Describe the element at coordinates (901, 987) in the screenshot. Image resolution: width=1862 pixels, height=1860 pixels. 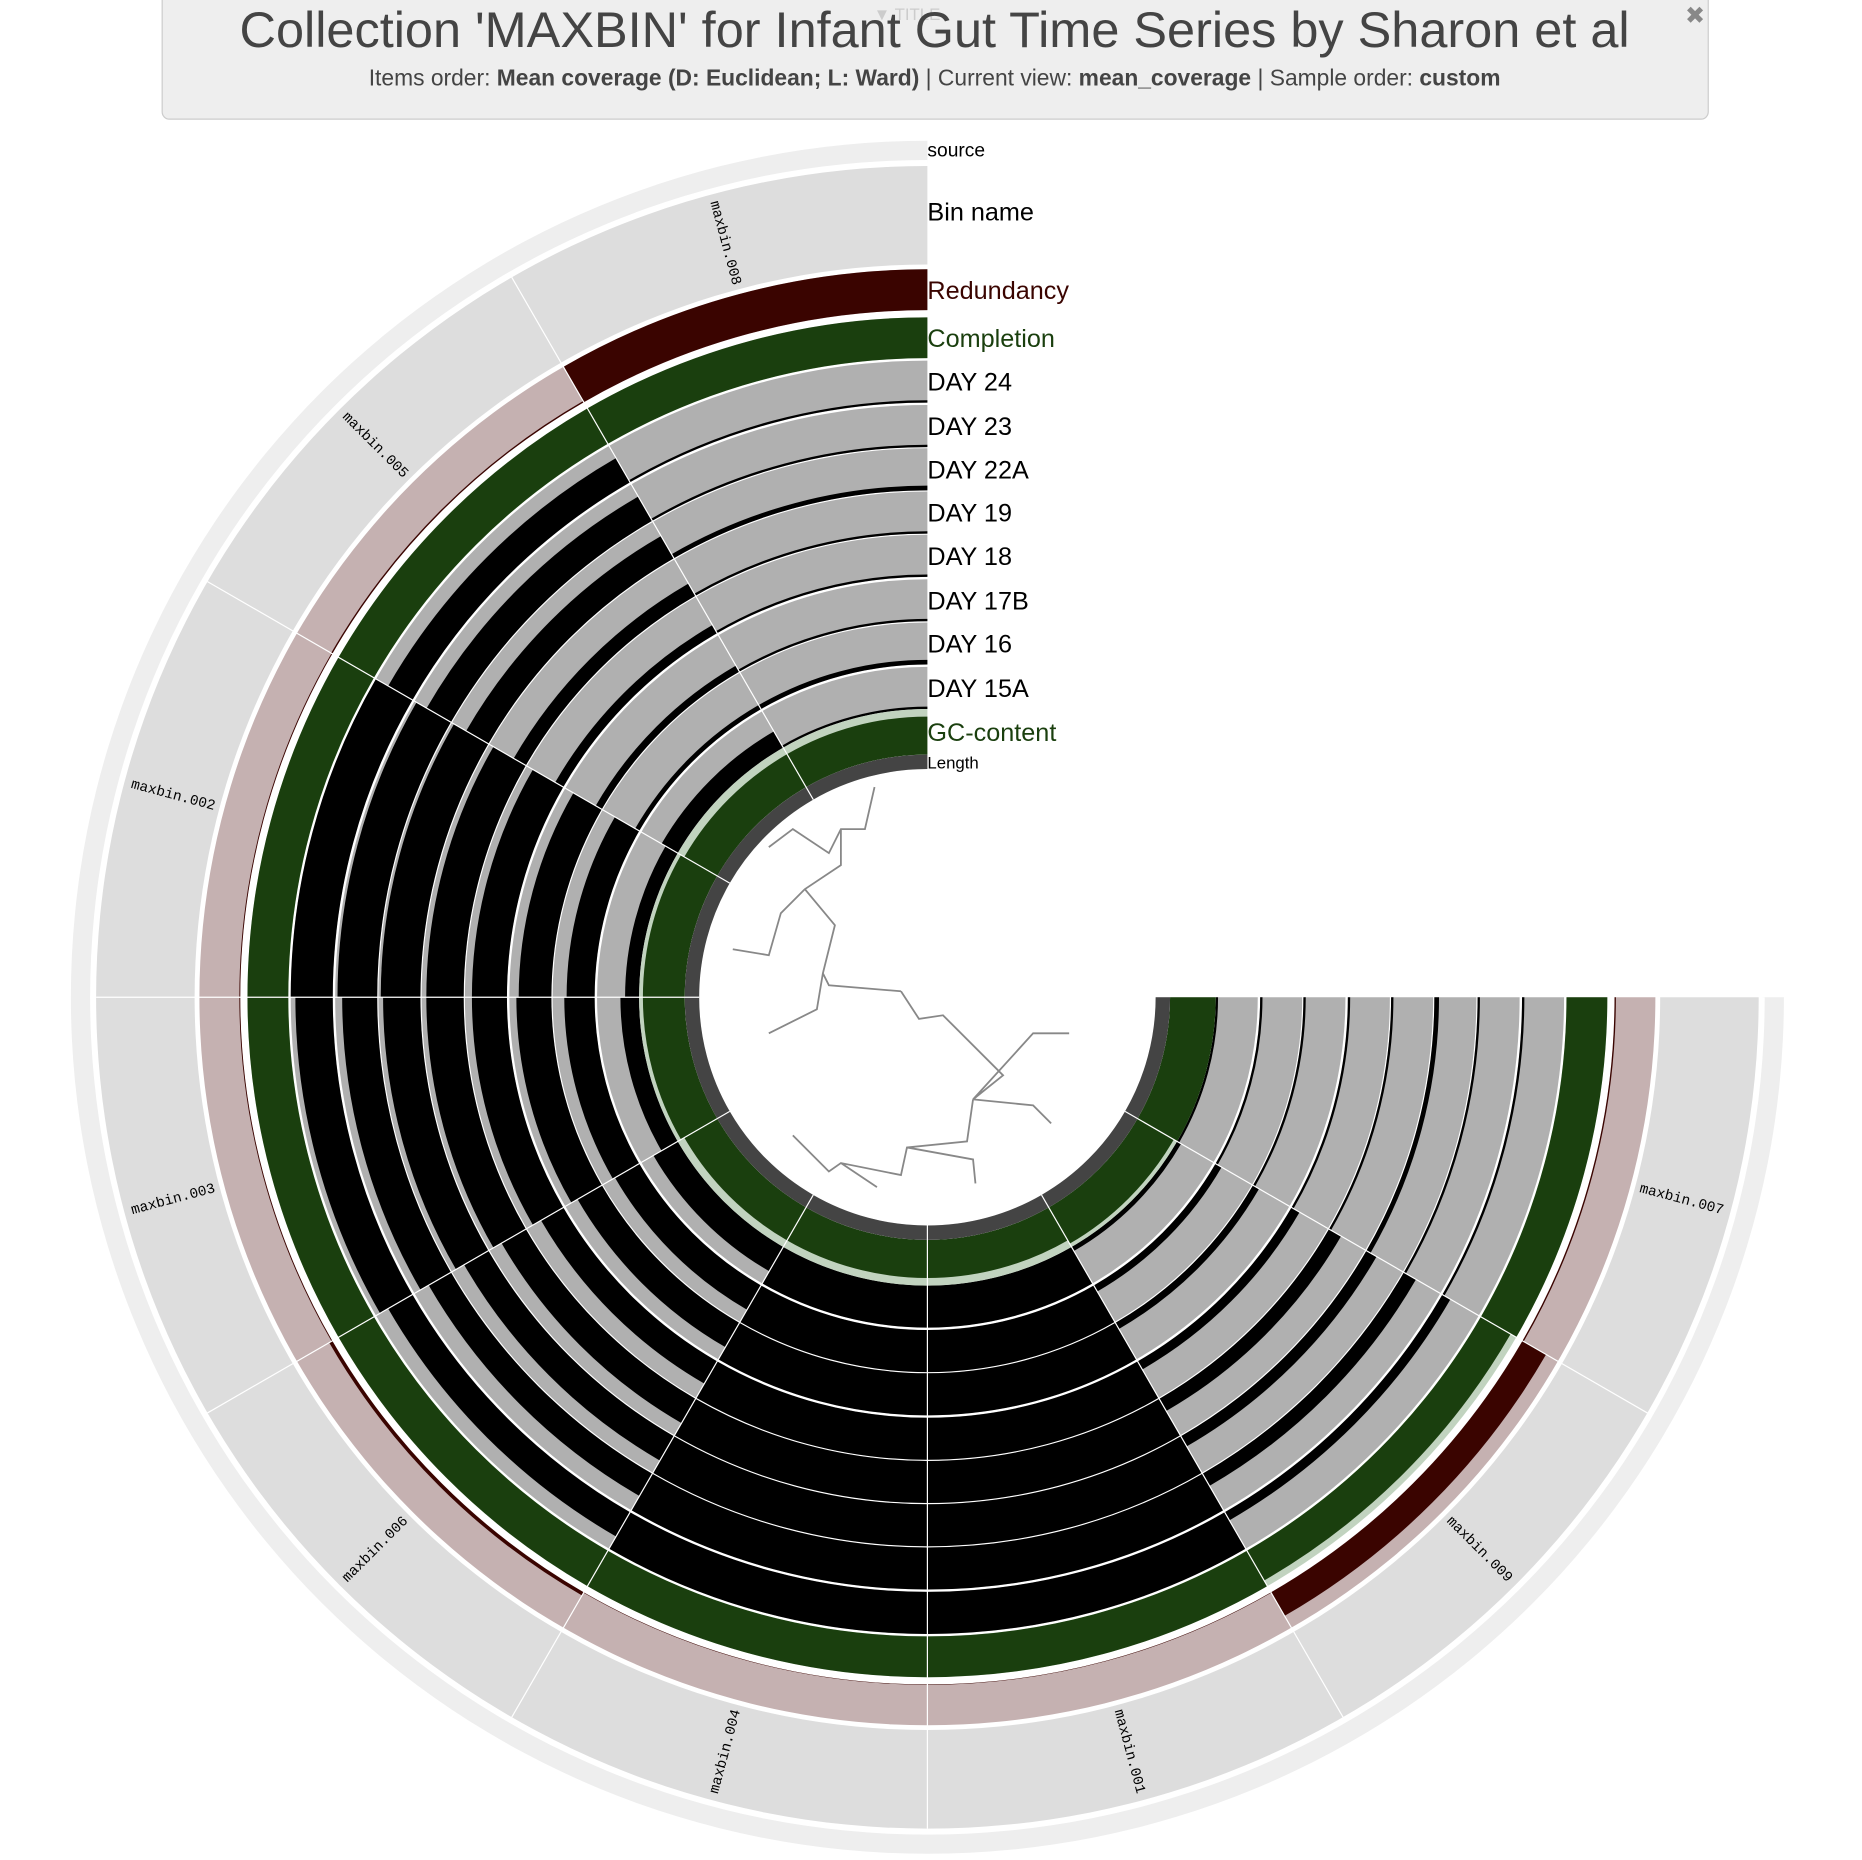
I see `dendrogram-branches` at that location.